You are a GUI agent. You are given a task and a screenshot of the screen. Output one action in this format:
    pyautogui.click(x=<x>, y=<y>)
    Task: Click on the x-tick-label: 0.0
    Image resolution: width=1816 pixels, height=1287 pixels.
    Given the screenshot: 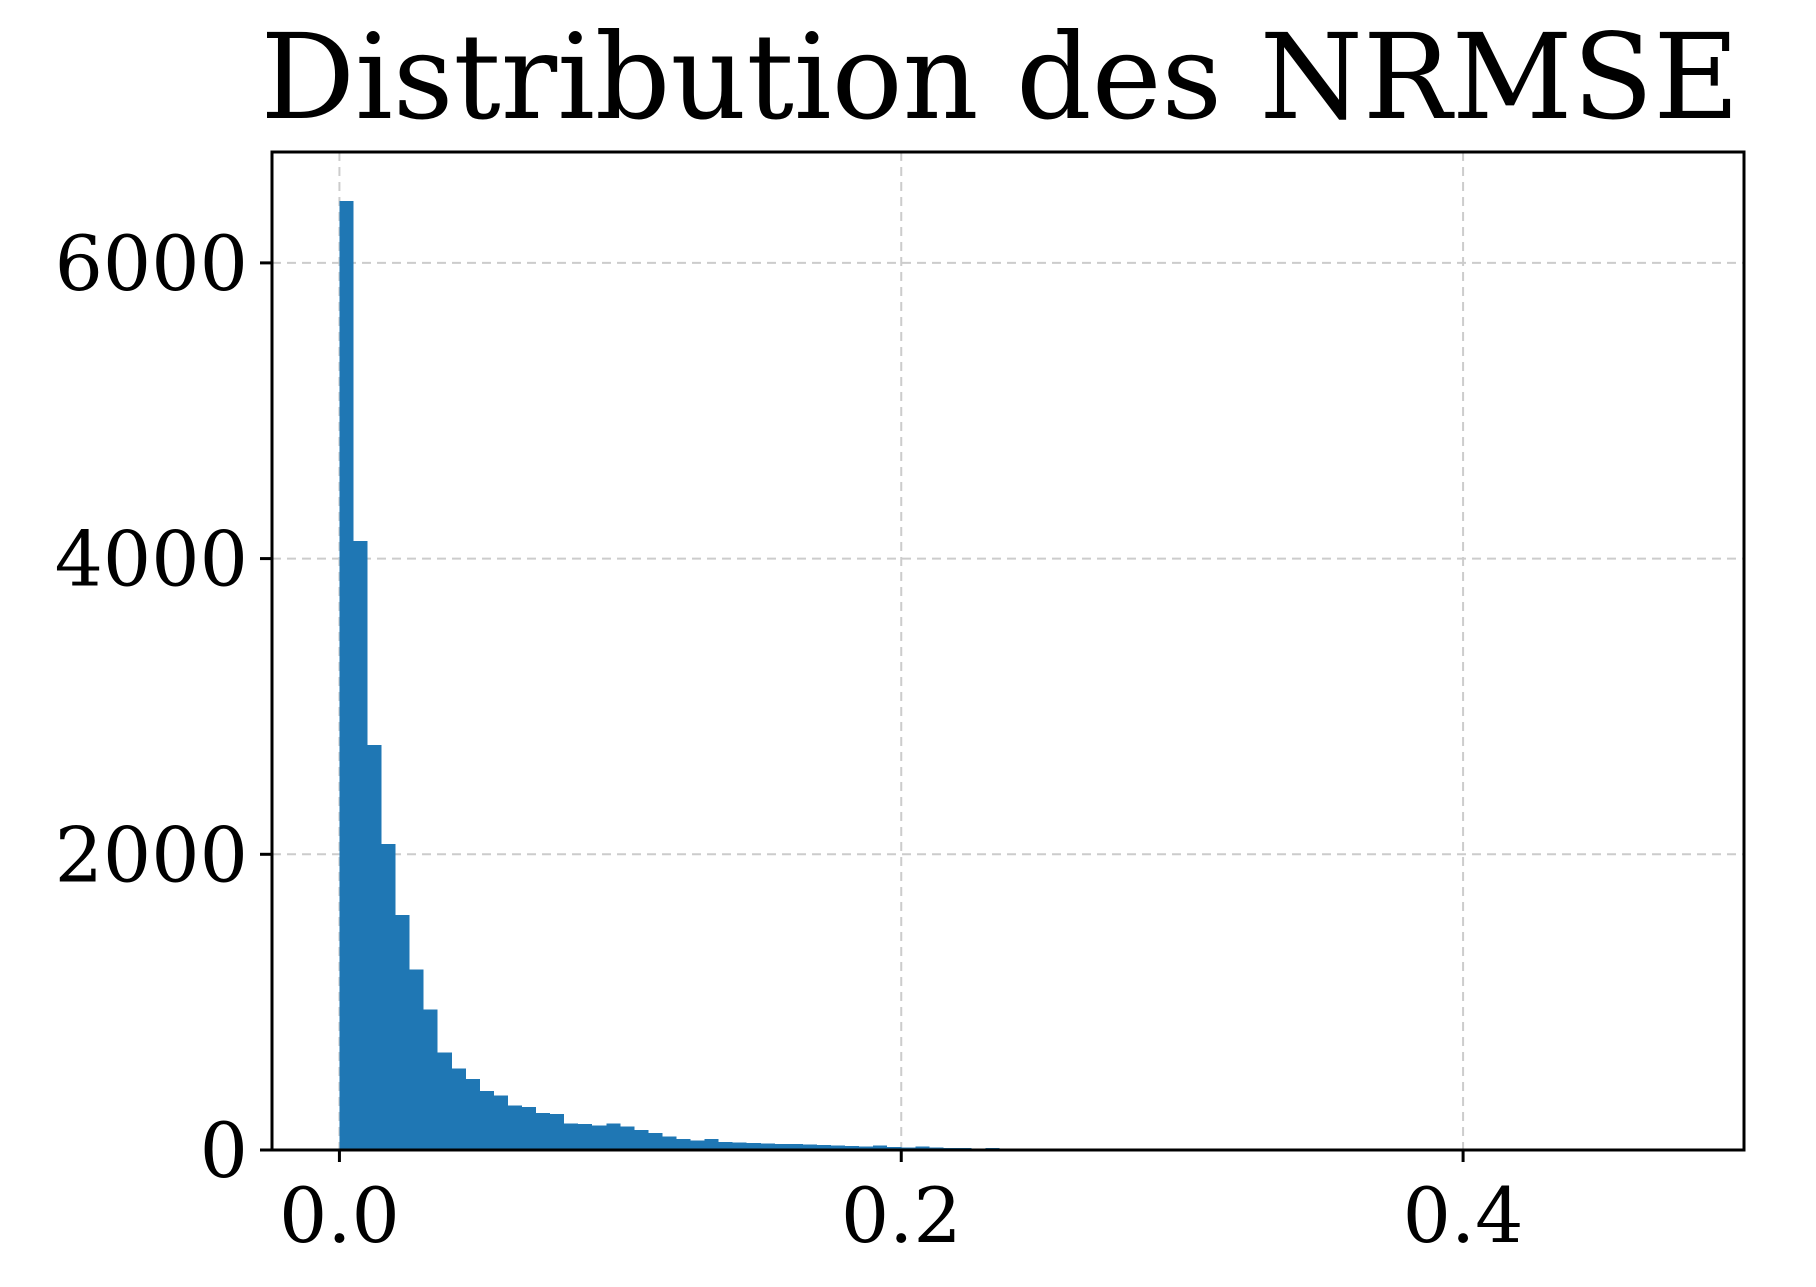 What is the action you would take?
    pyautogui.click(x=339, y=1215)
    